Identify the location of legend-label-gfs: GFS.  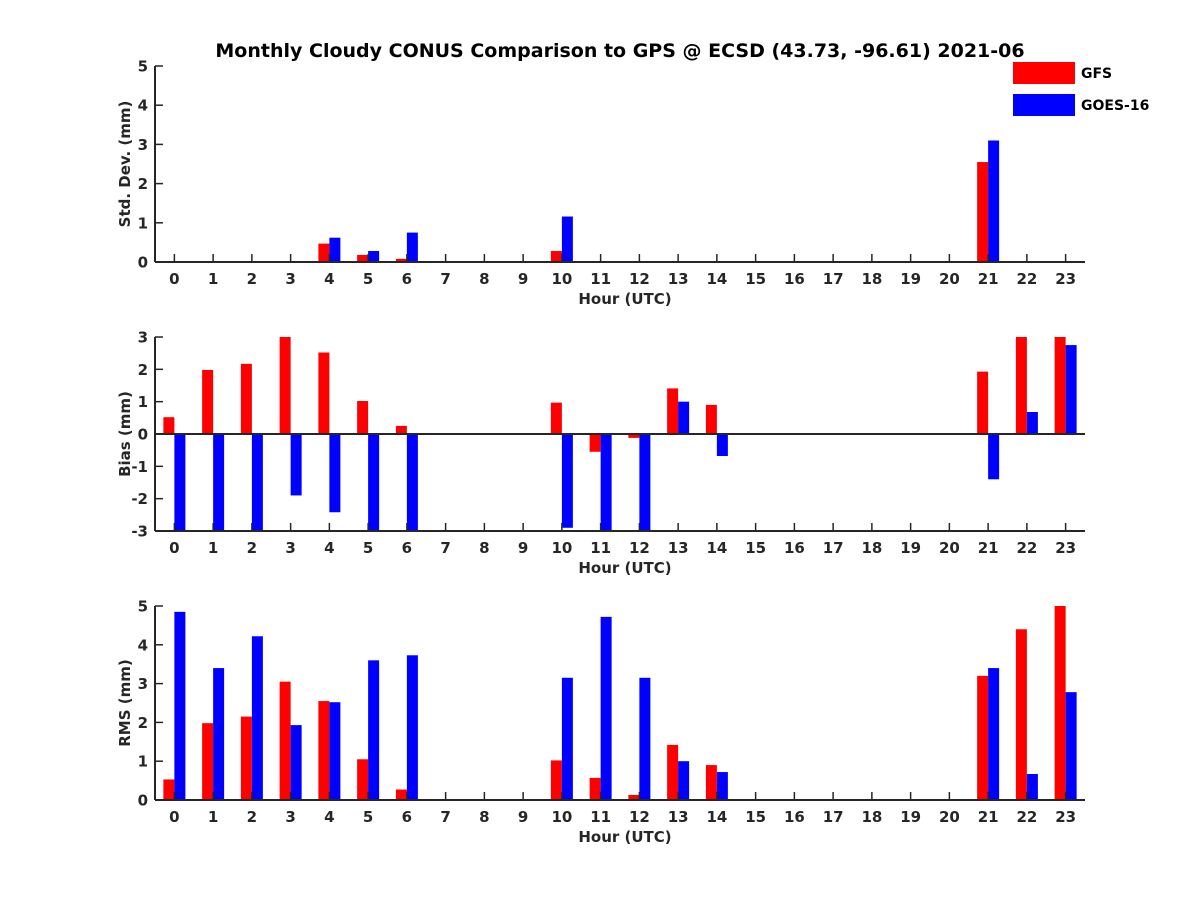
(1096, 74).